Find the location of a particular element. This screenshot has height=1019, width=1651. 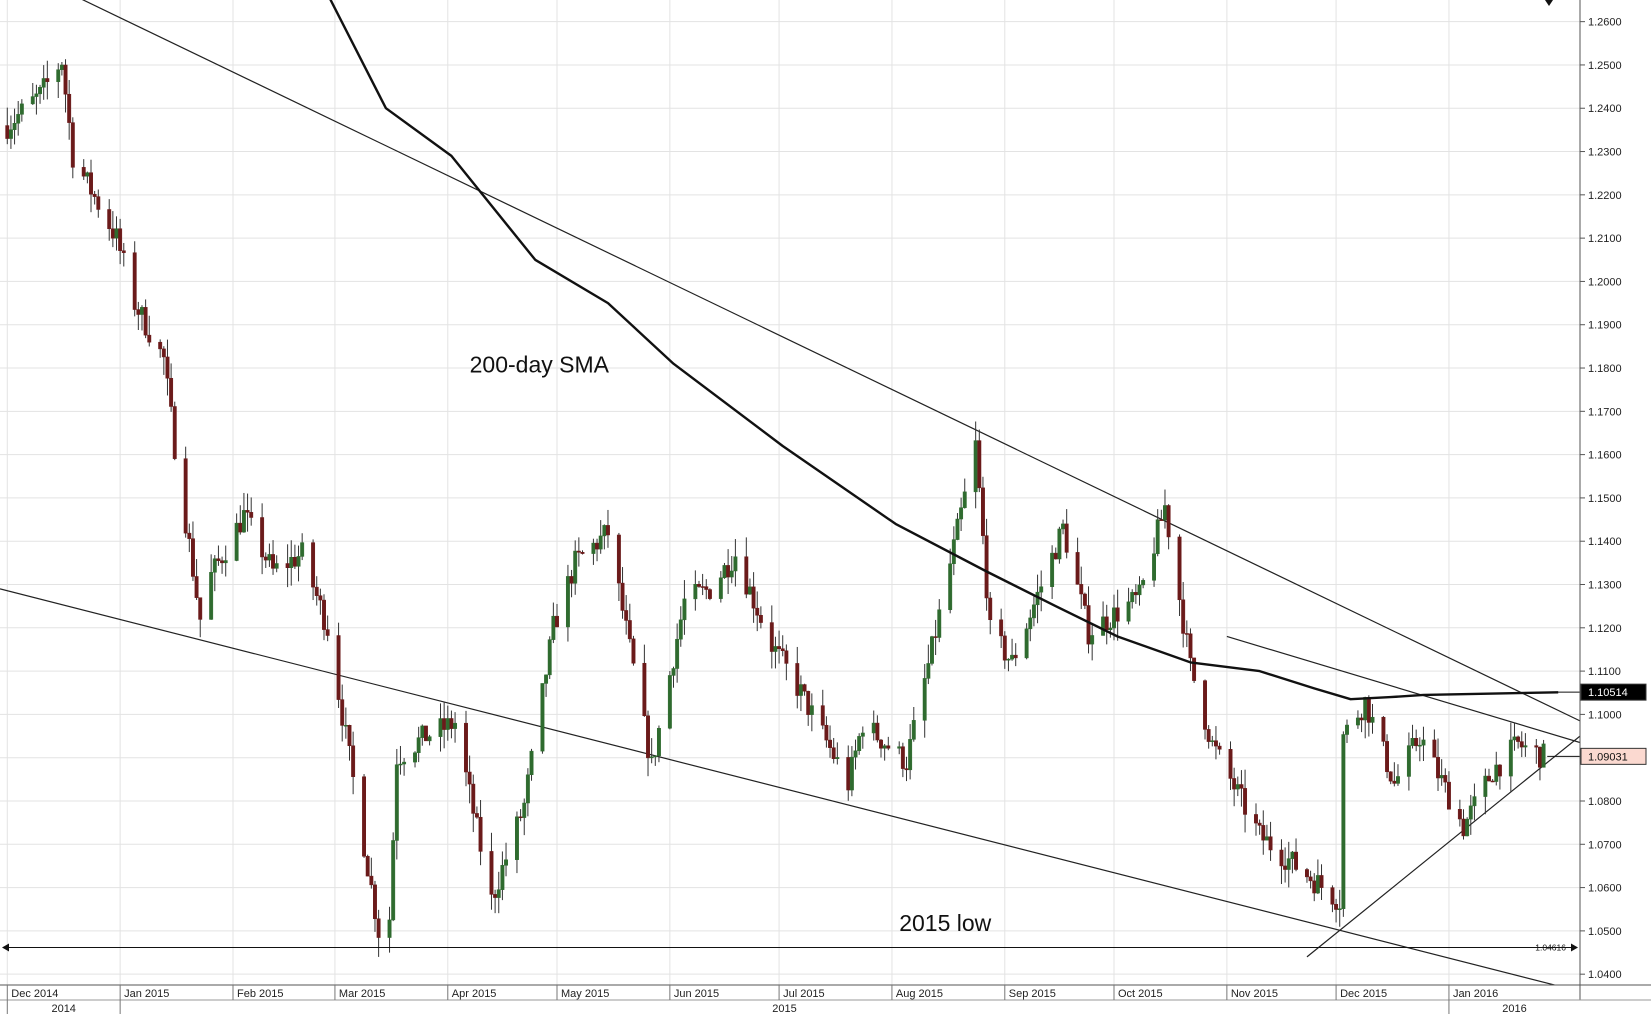

x-tick-label: May 2015 is located at coordinates (585, 994).